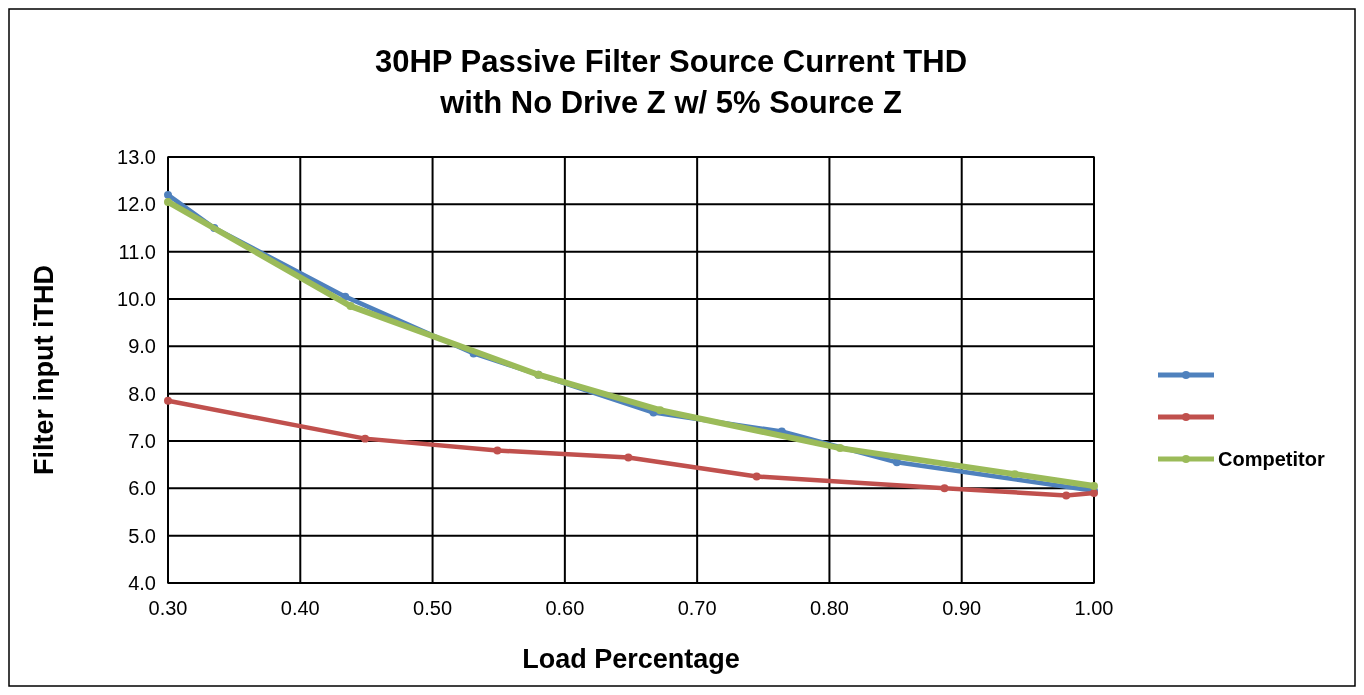 The height and width of the screenshot is (695, 1364). I want to click on y-tick-label: 4.0, so click(142, 583).